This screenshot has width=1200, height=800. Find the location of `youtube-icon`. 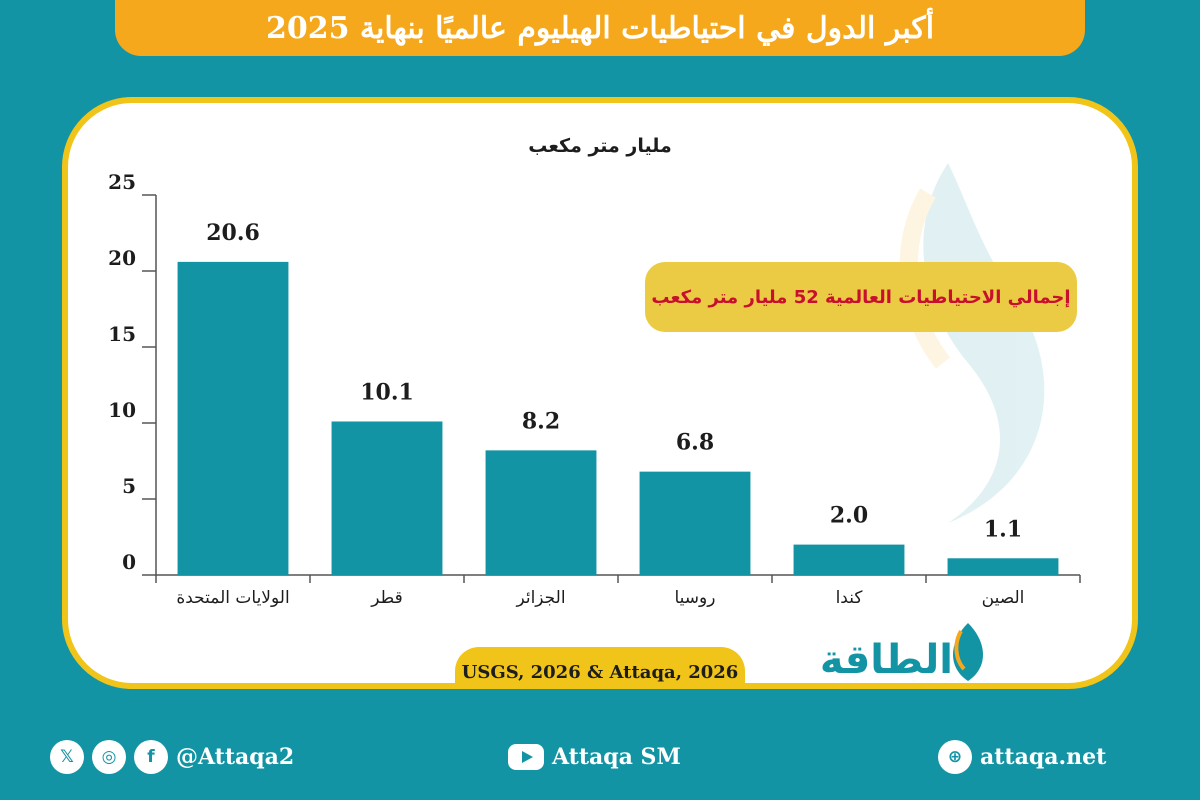

youtube-icon is located at coordinates (526, 757).